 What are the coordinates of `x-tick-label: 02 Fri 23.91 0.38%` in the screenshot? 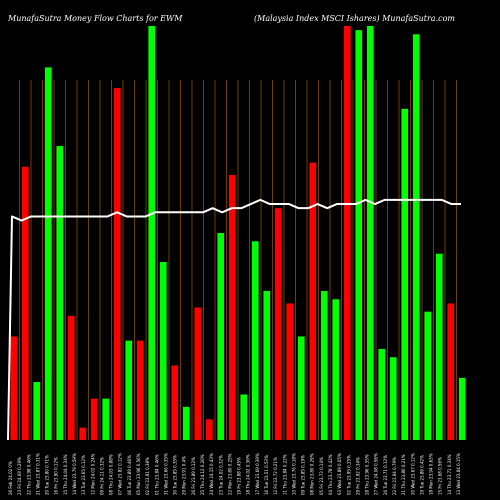 It's located at (147, 476).